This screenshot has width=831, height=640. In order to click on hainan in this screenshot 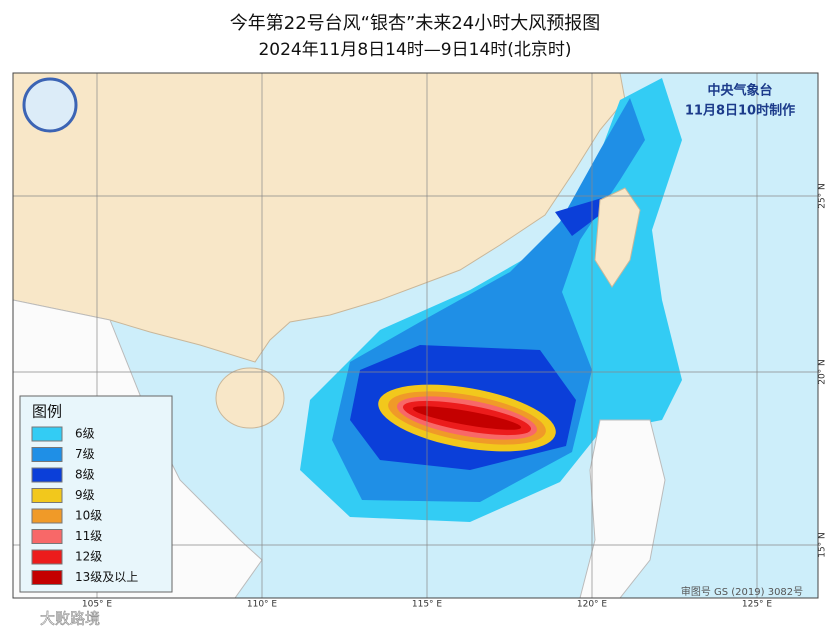, I will do `click(250, 398)`.